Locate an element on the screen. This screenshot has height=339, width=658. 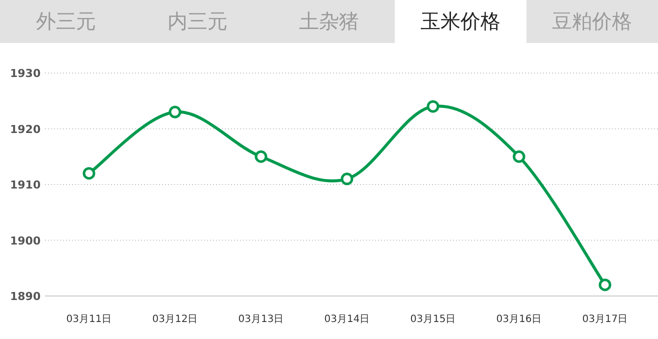
text: 内三元 is located at coordinates (197, 21).